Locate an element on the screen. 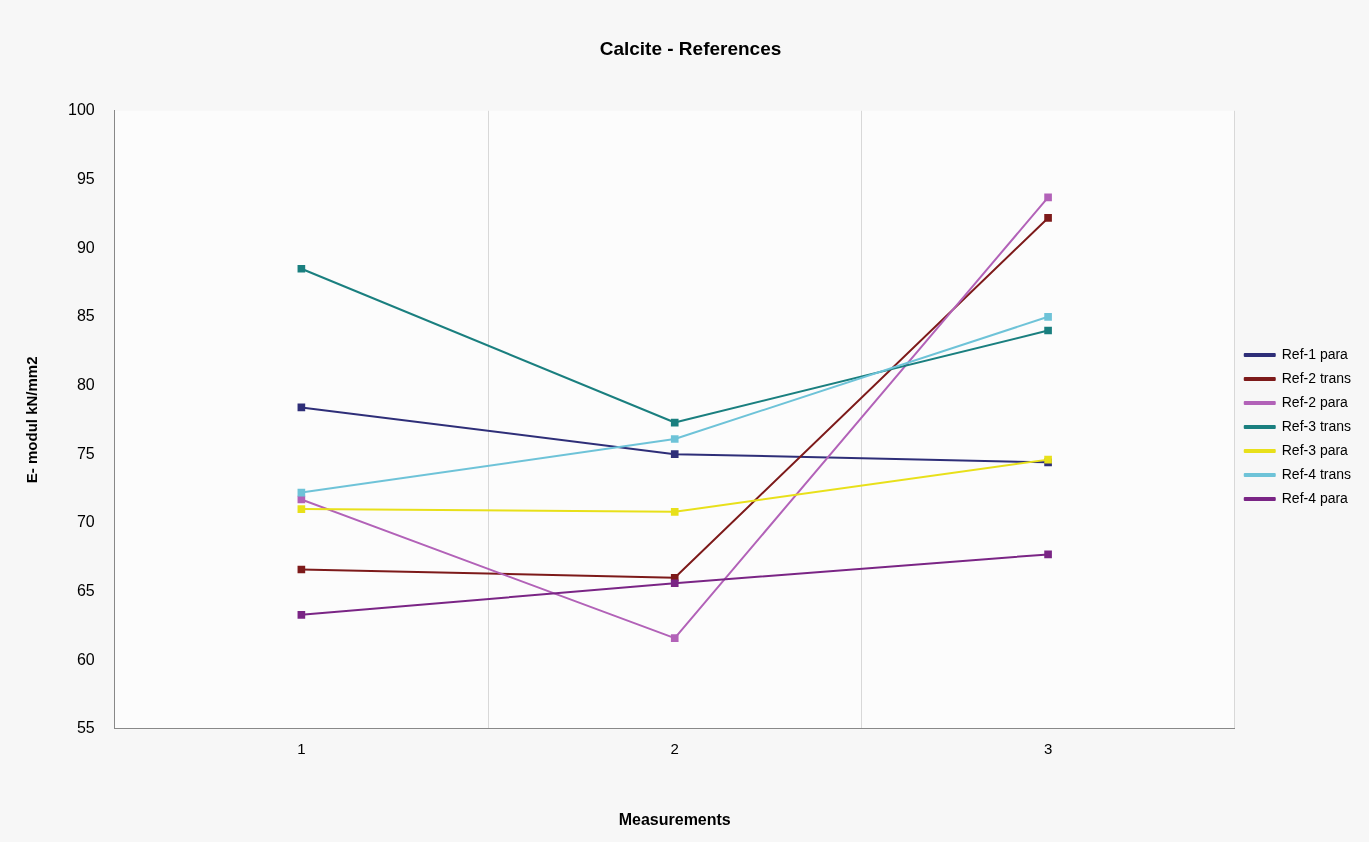  legend-label: Ref-4 para is located at coordinates (1315, 497).